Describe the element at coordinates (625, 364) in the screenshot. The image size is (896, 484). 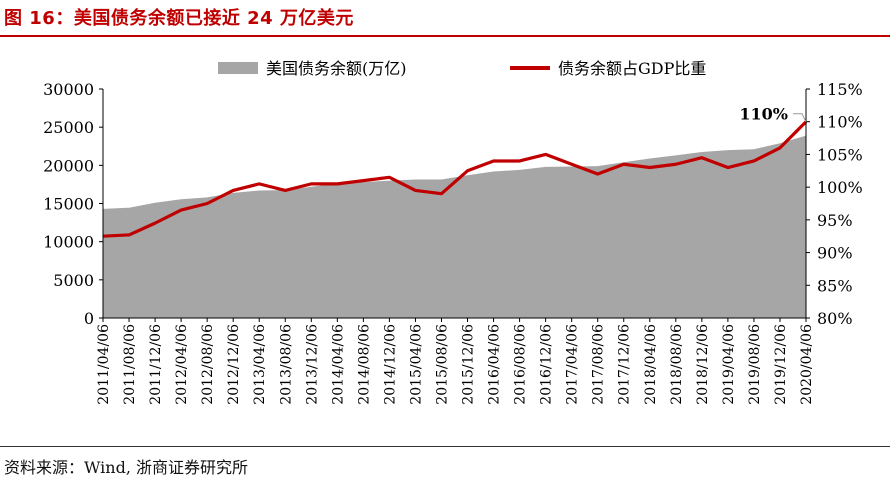
I see `x-tick-label: 2017/12/06` at that location.